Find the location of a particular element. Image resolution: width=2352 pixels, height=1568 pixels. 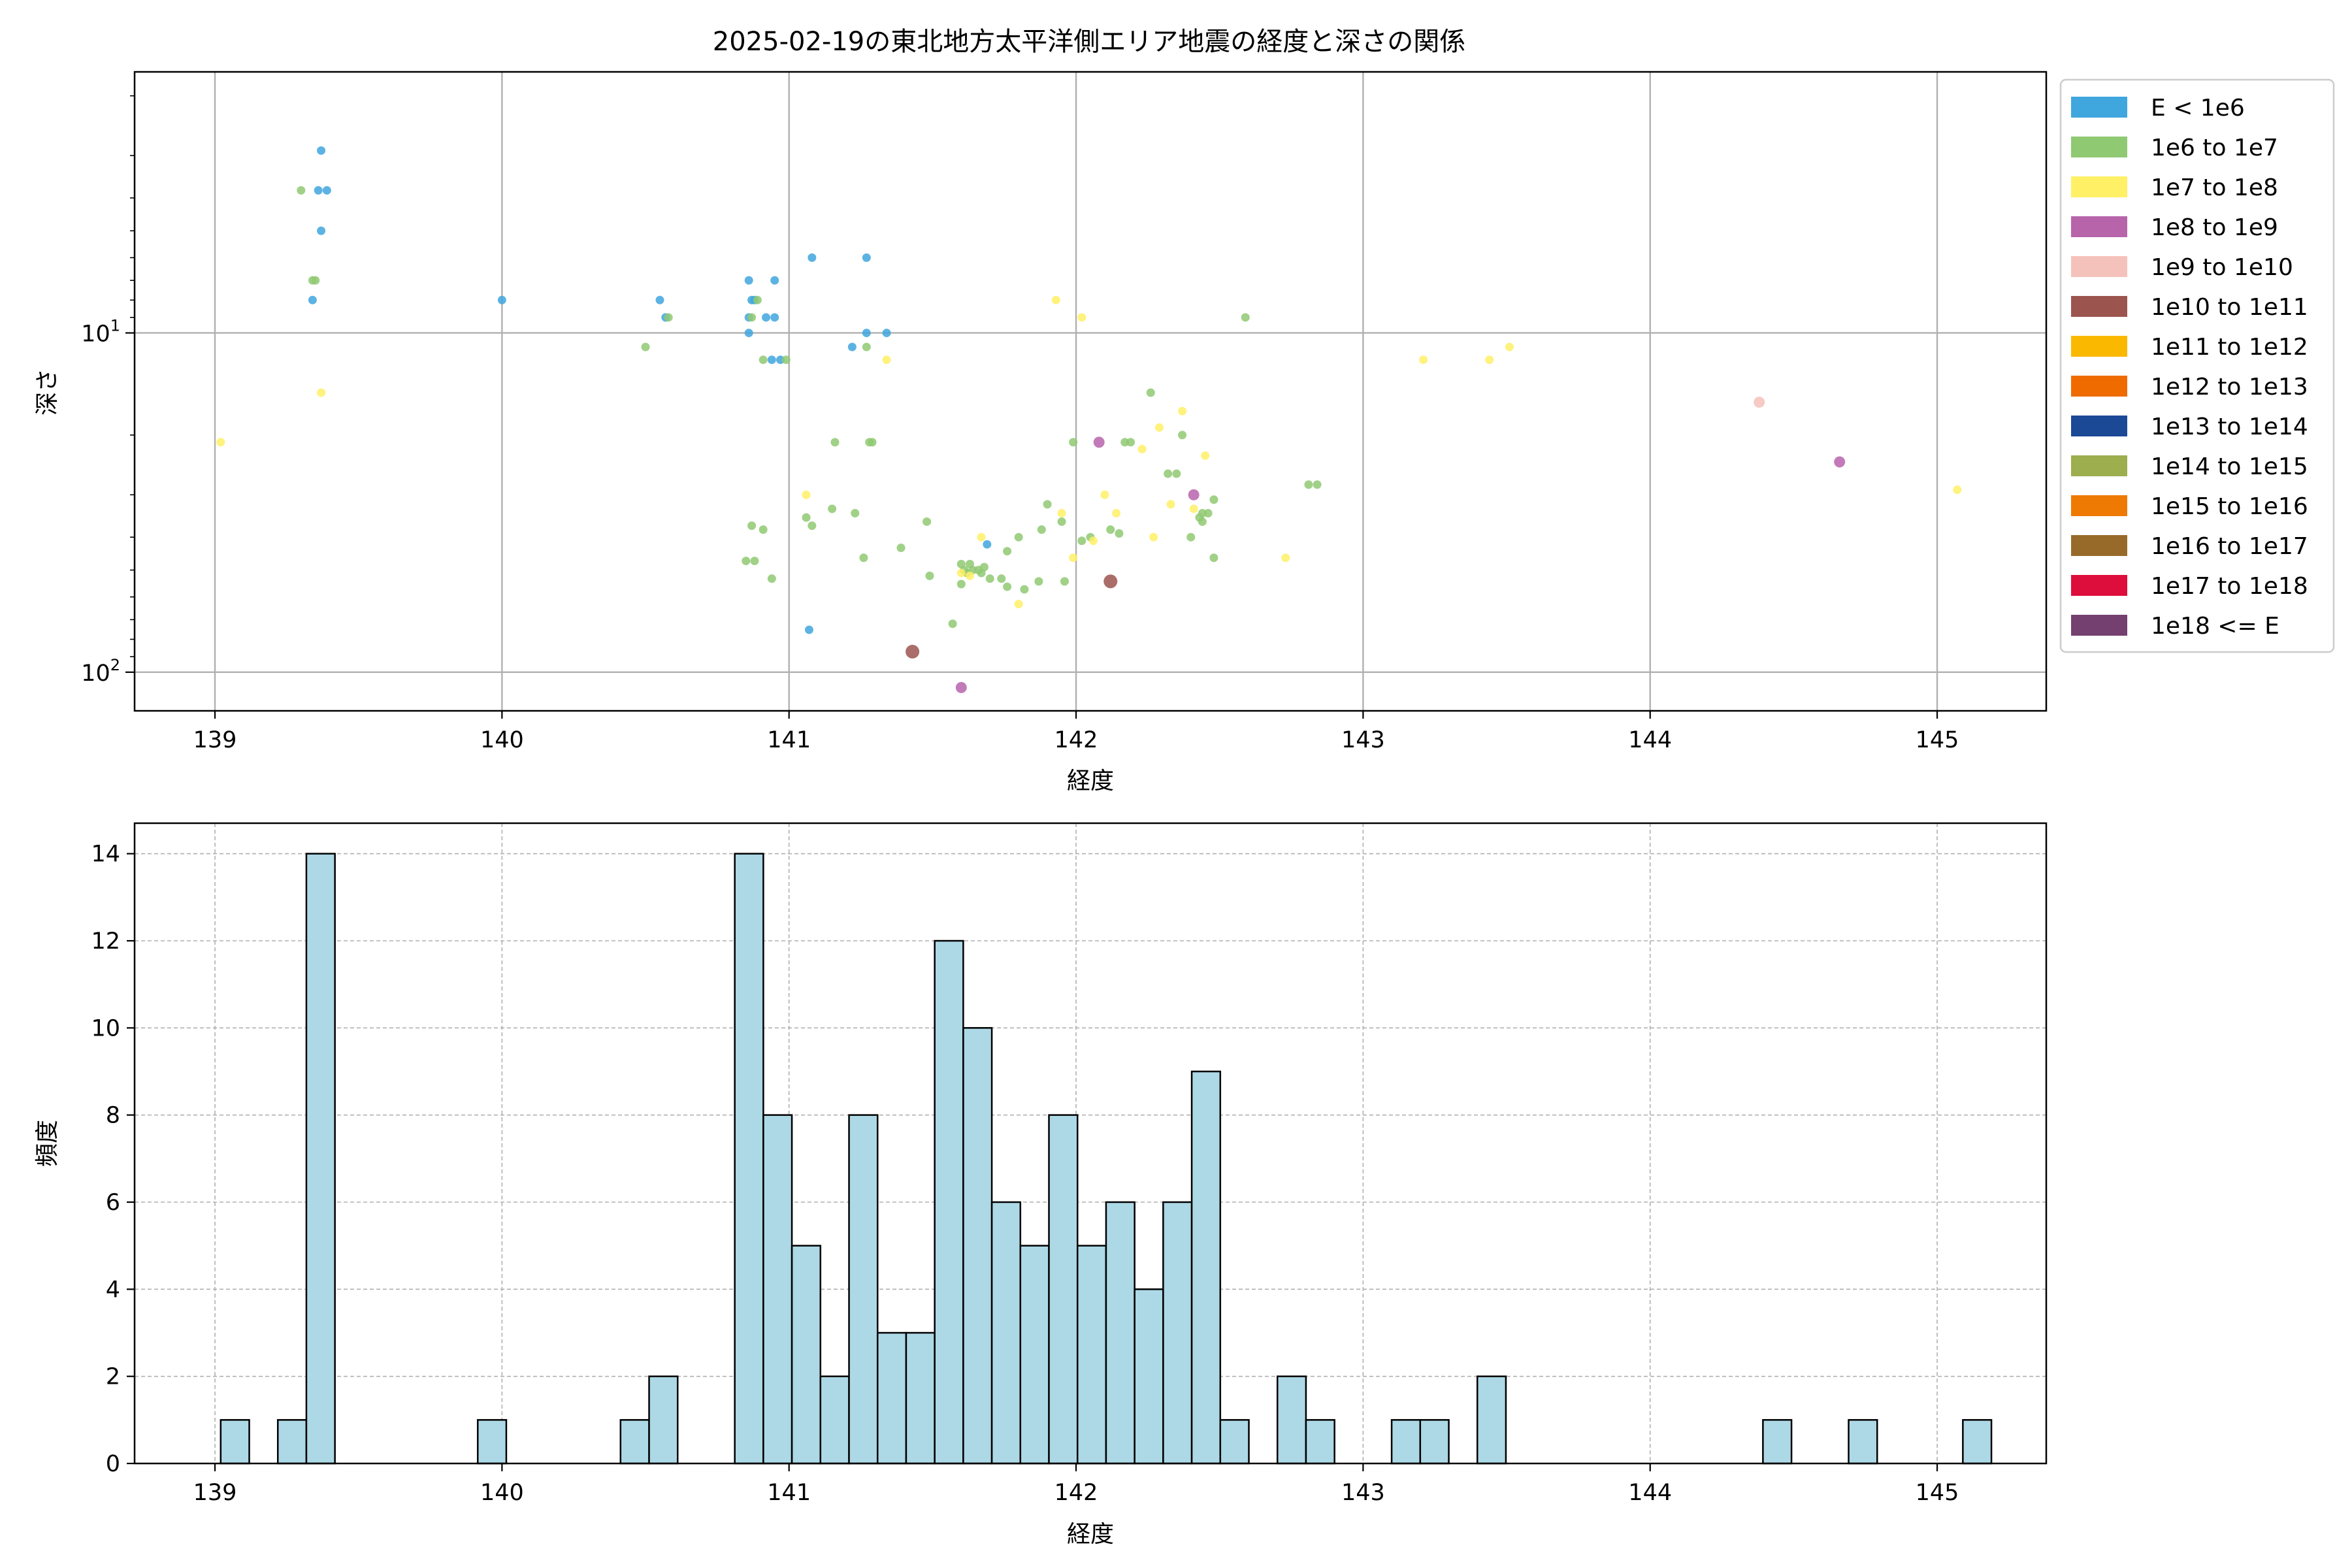

legend-label: 1e17 to 1e18 is located at coordinates (2229, 586).